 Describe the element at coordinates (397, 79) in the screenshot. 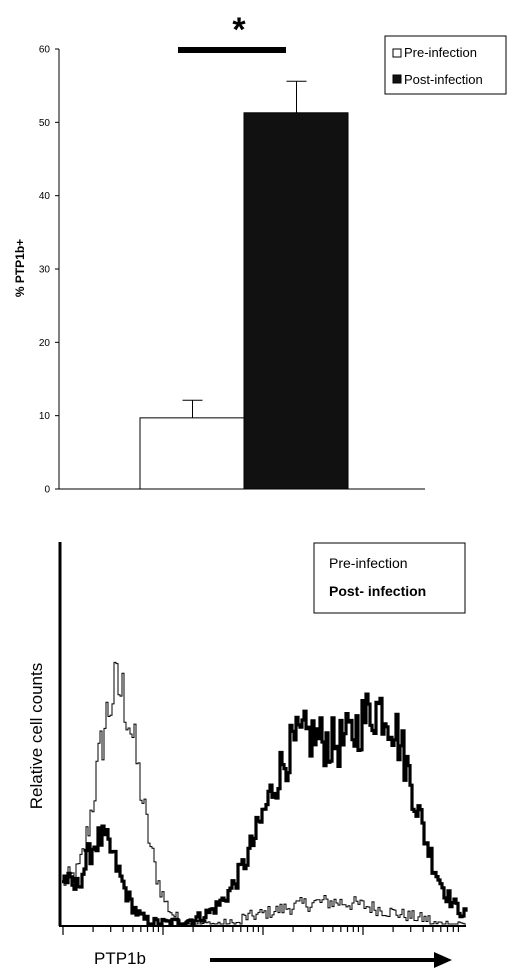

I see `legend-swatch-post` at that location.